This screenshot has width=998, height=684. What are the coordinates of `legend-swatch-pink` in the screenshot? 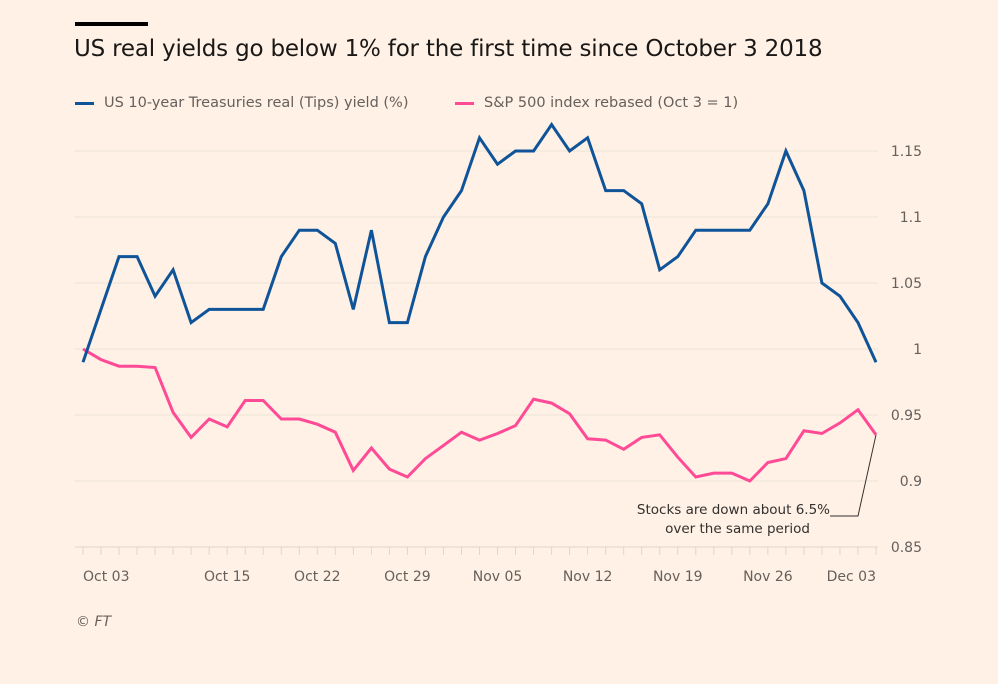 It's located at (464, 103).